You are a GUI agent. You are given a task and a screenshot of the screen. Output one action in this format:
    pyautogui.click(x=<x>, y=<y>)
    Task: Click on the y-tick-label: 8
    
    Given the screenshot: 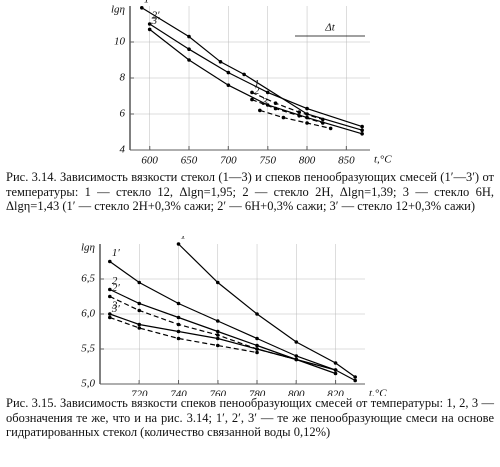 What is the action you would take?
    pyautogui.click(x=123, y=78)
    